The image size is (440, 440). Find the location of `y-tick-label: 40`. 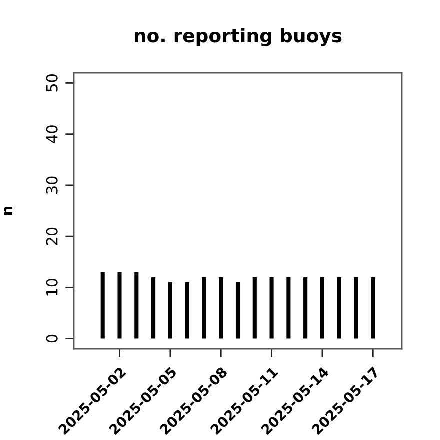

y-tick-label: 40 is located at coordinates (52, 135).